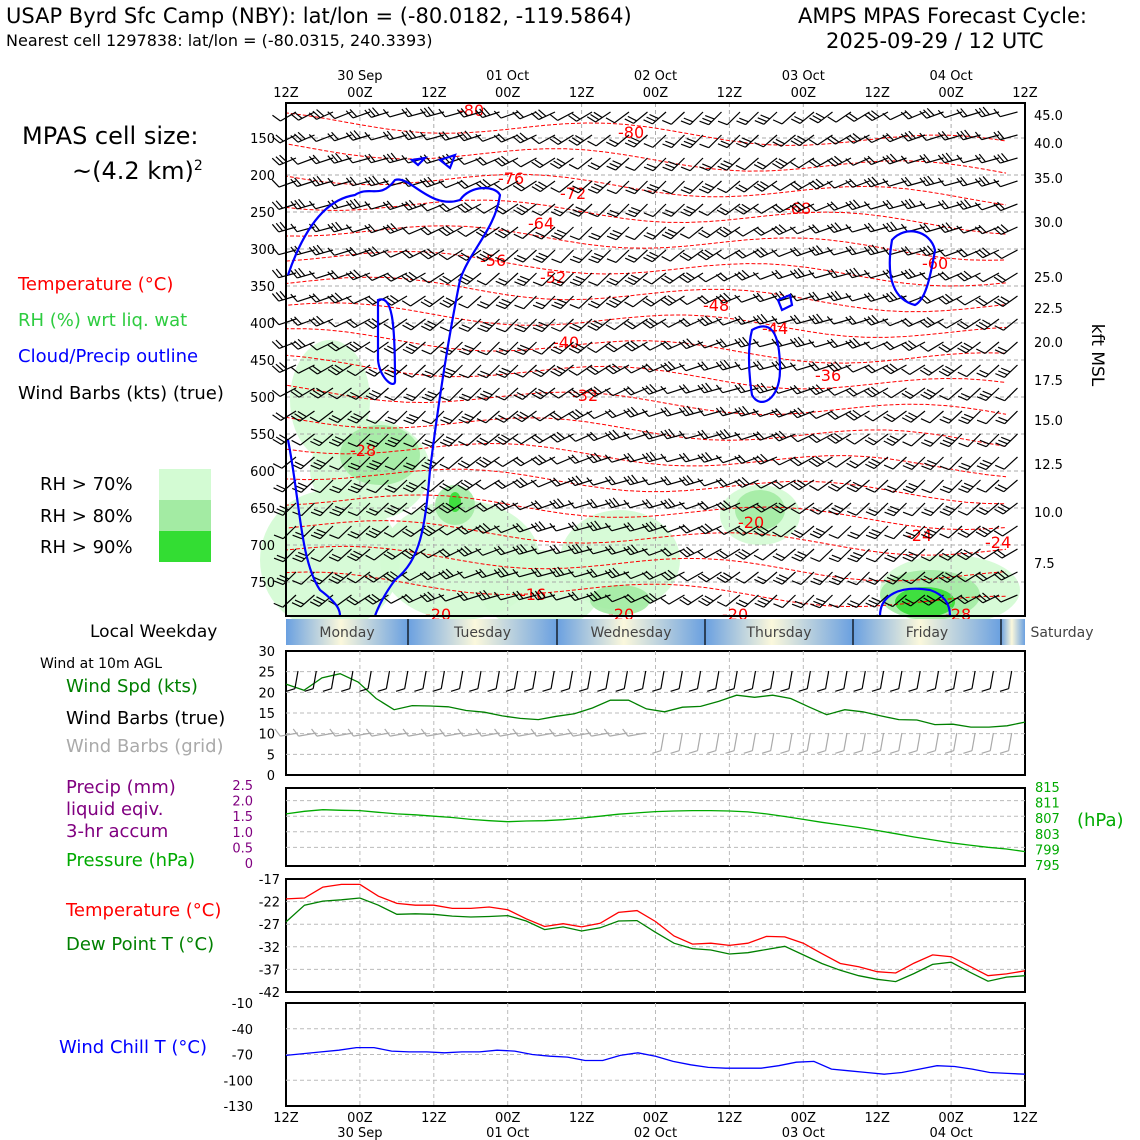  Describe the element at coordinates (877, 93) in the screenshot. I see `top-time-tick-8: 12Z` at that location.